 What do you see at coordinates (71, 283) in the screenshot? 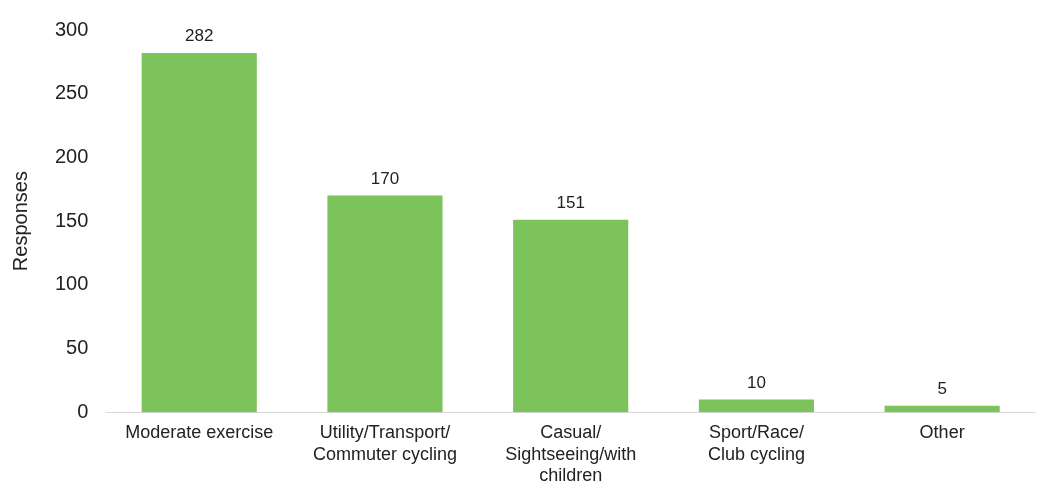
I see `y-tick-label: 100` at bounding box center [71, 283].